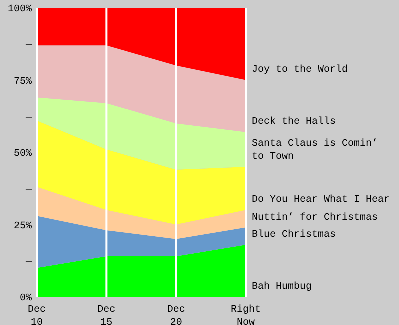 The width and height of the screenshot is (399, 325). I want to click on y-tick-label: 25%, so click(23, 226).